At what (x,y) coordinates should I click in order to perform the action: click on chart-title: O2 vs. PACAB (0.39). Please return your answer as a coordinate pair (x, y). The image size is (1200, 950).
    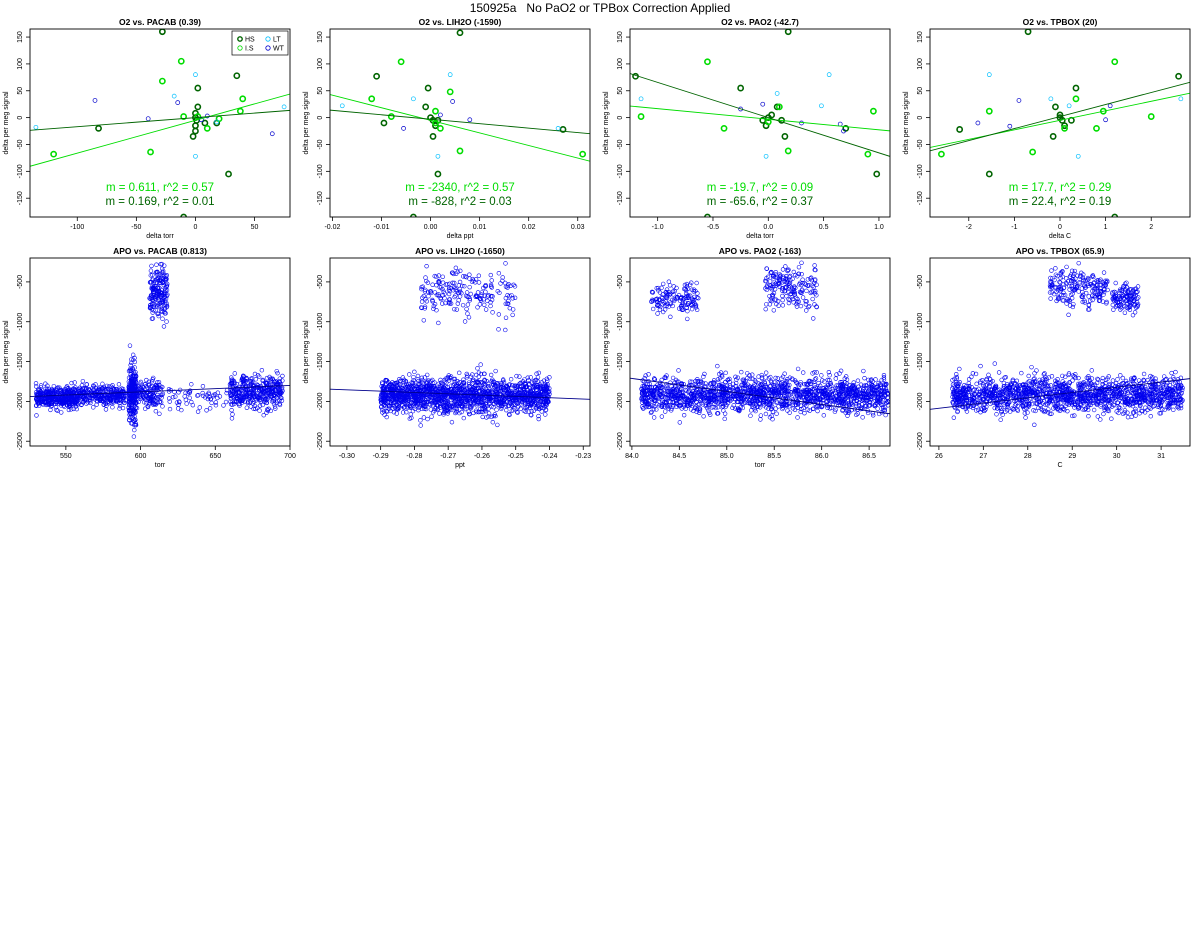
    Looking at the image, I should click on (160, 22).